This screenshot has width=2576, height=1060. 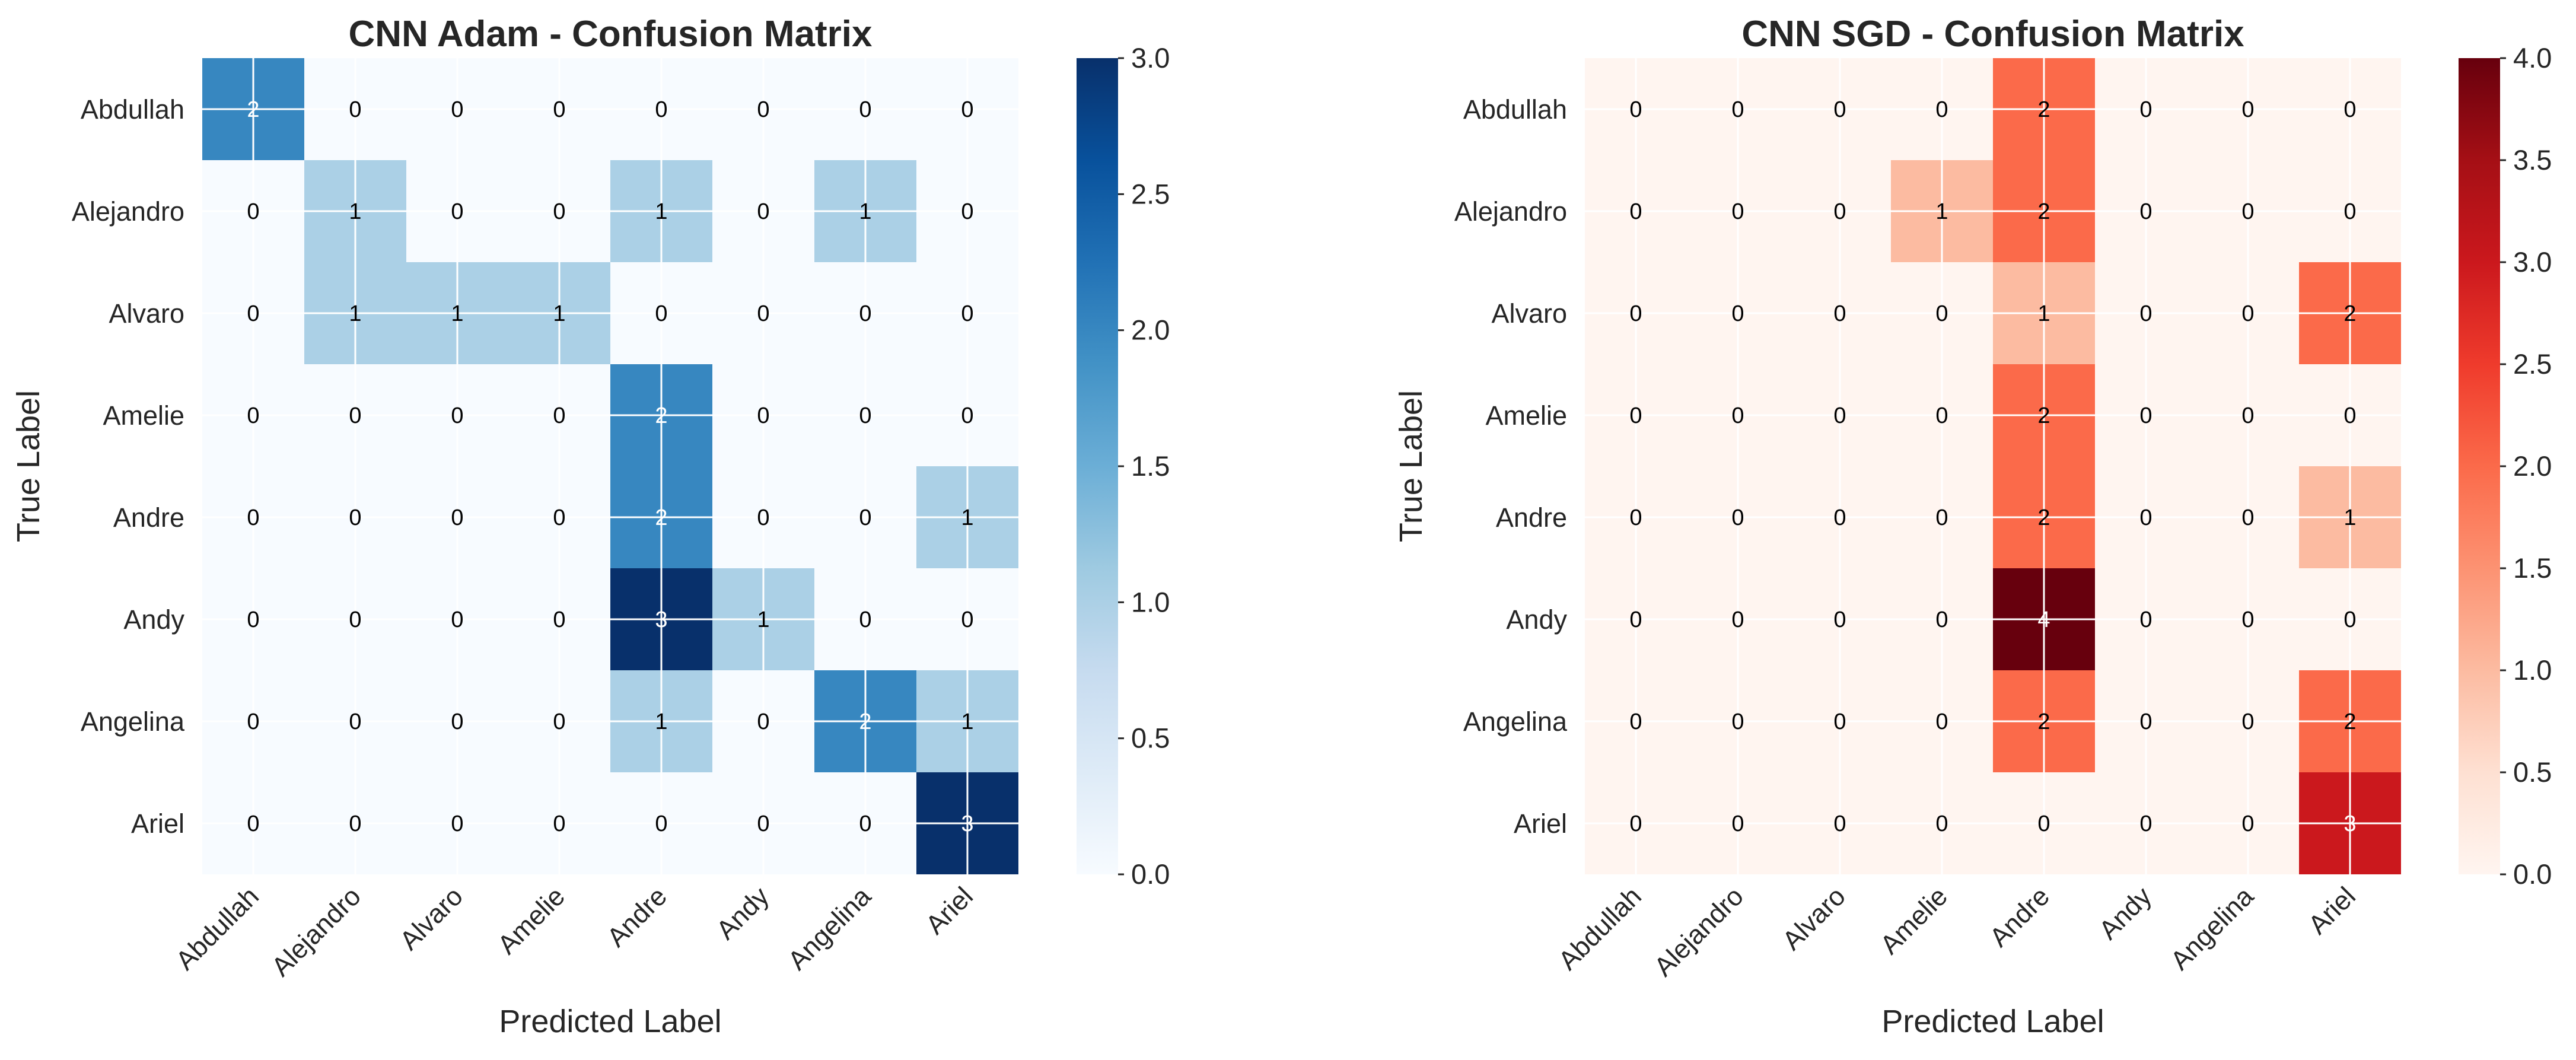 I want to click on adam-cell-value-r4-c4: 2, so click(x=661, y=517).